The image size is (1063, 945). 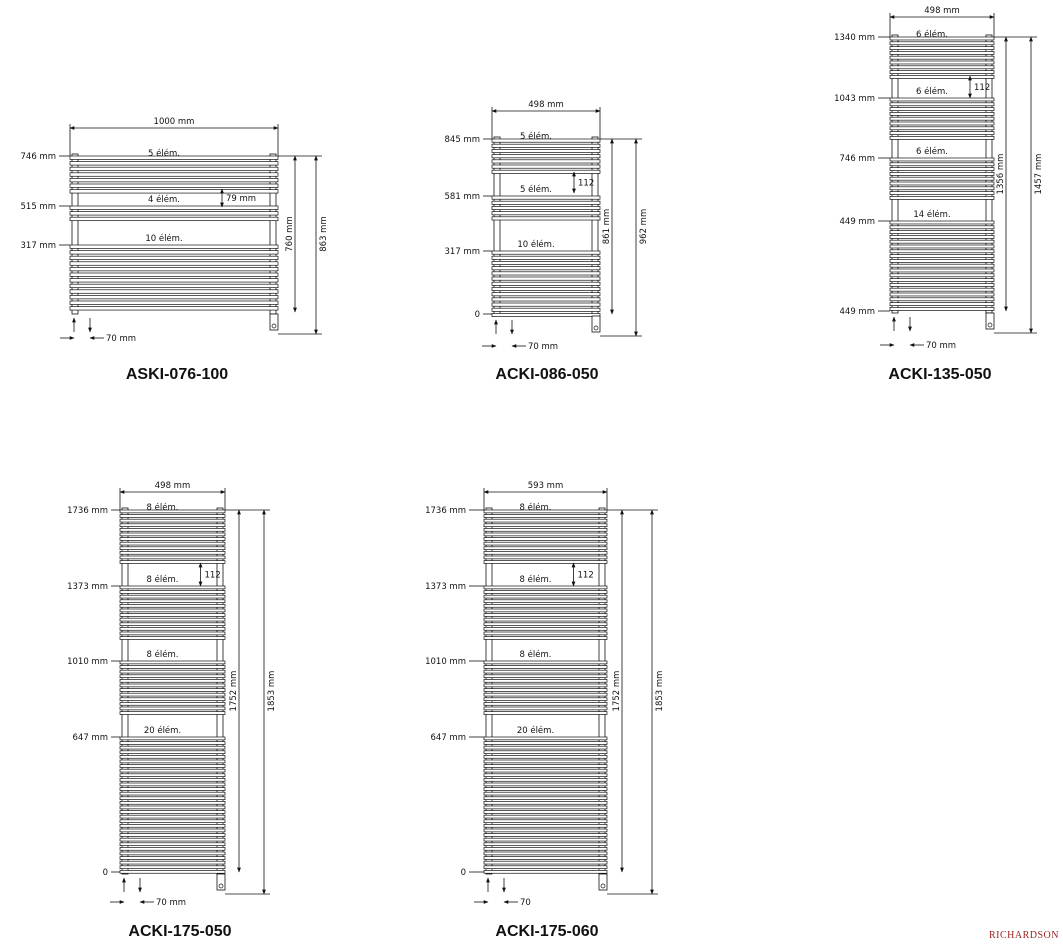 I want to click on width-label: 498 mm, so click(x=546, y=105).